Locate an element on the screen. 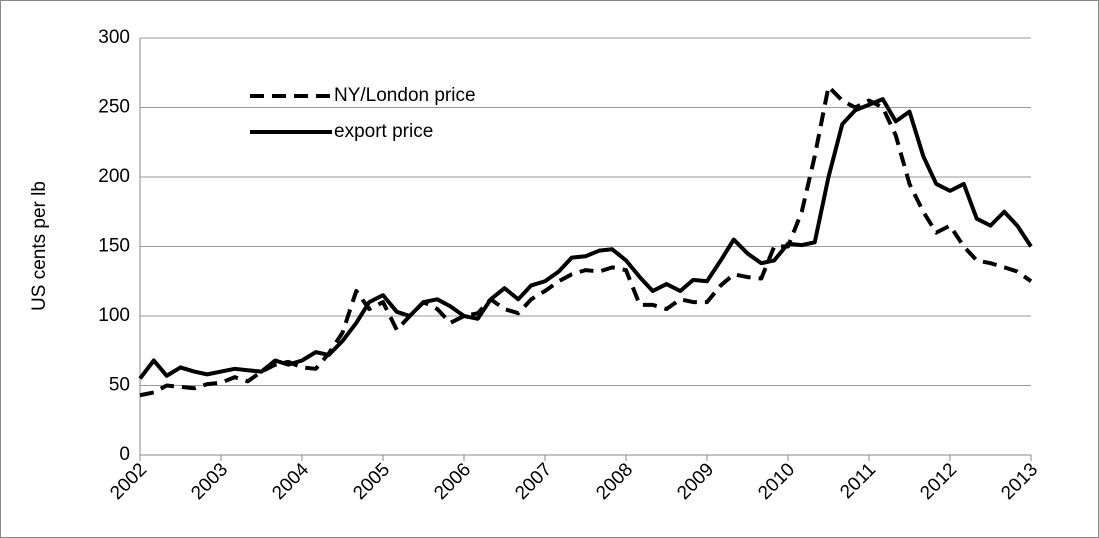  y-tick-label: 150 is located at coordinates (114, 246).